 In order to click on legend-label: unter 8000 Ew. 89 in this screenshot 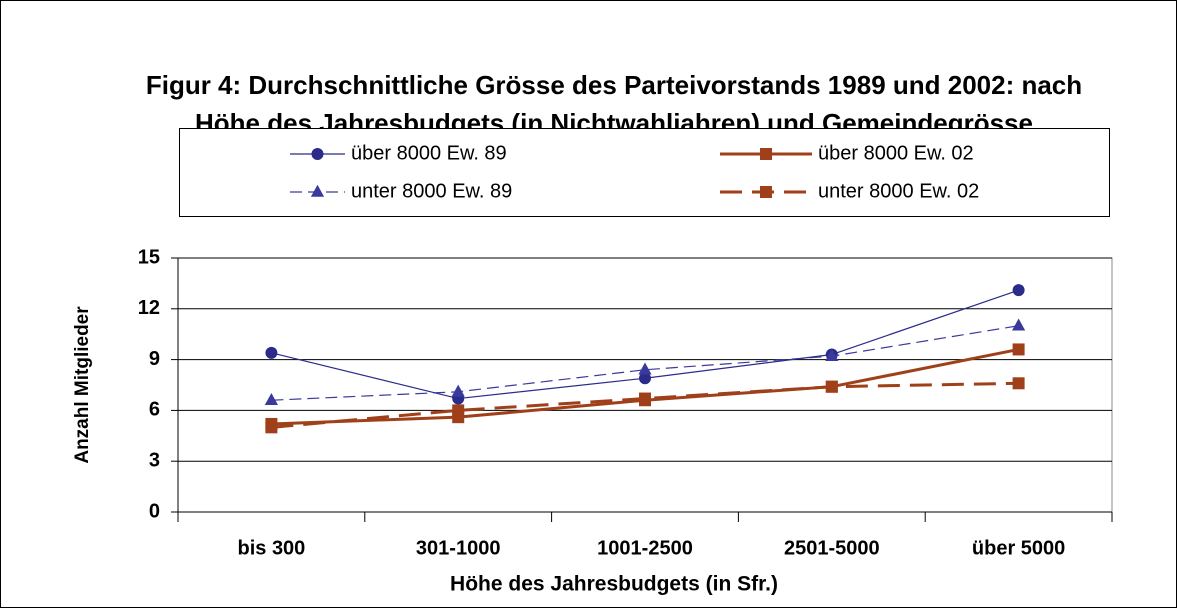, I will do `click(431, 191)`.